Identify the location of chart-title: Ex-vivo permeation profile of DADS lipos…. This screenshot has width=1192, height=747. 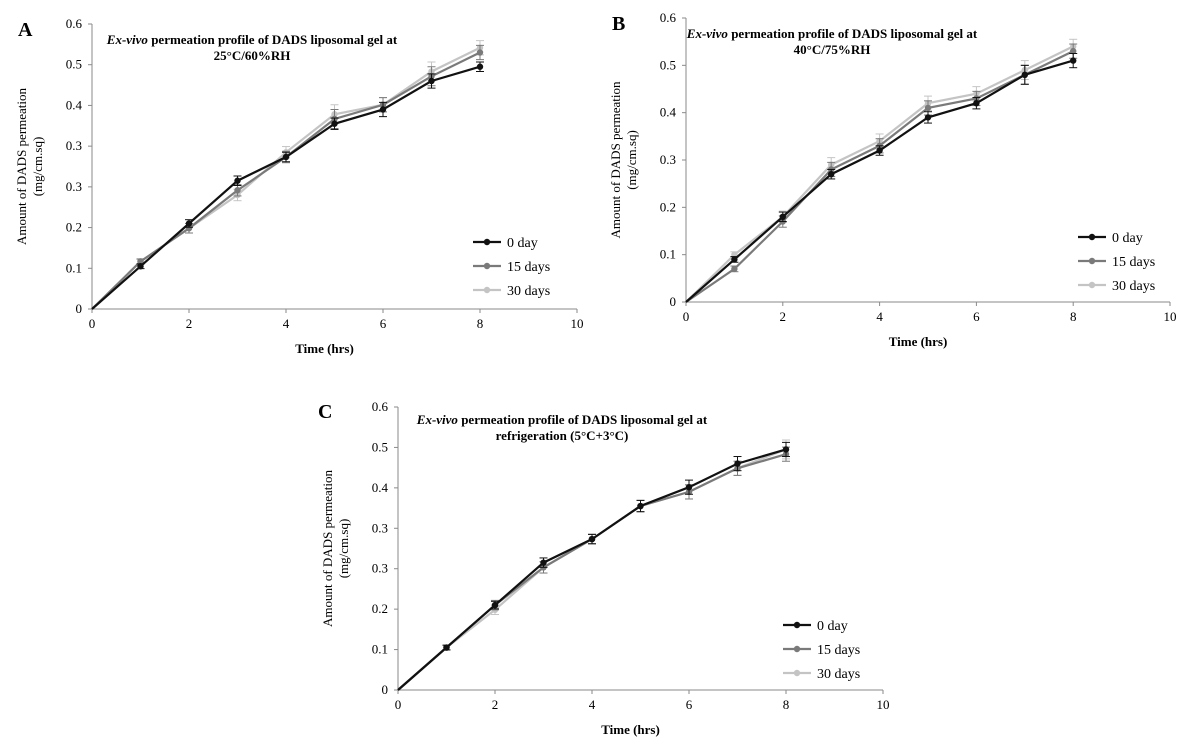
(832, 33).